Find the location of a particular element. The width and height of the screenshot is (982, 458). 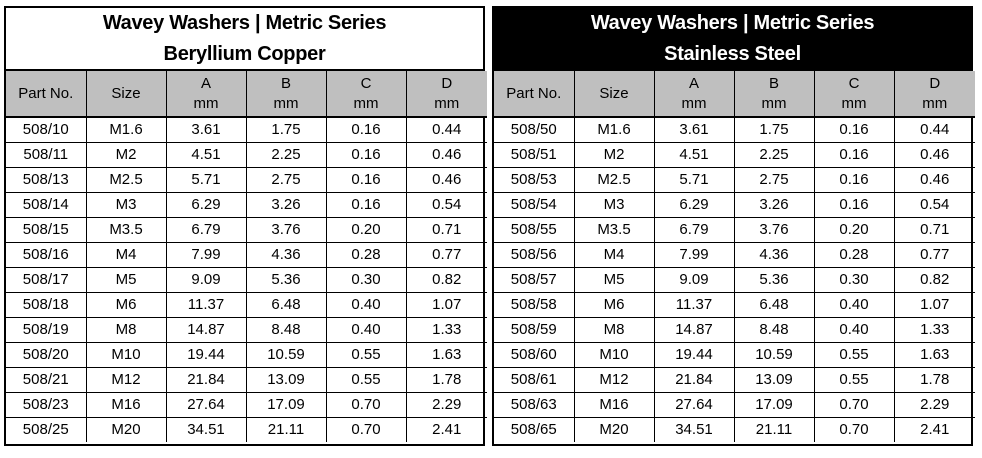

table-row: 508/17 M5 9.09 5.36 0.30 0.82 is located at coordinates (246, 280).